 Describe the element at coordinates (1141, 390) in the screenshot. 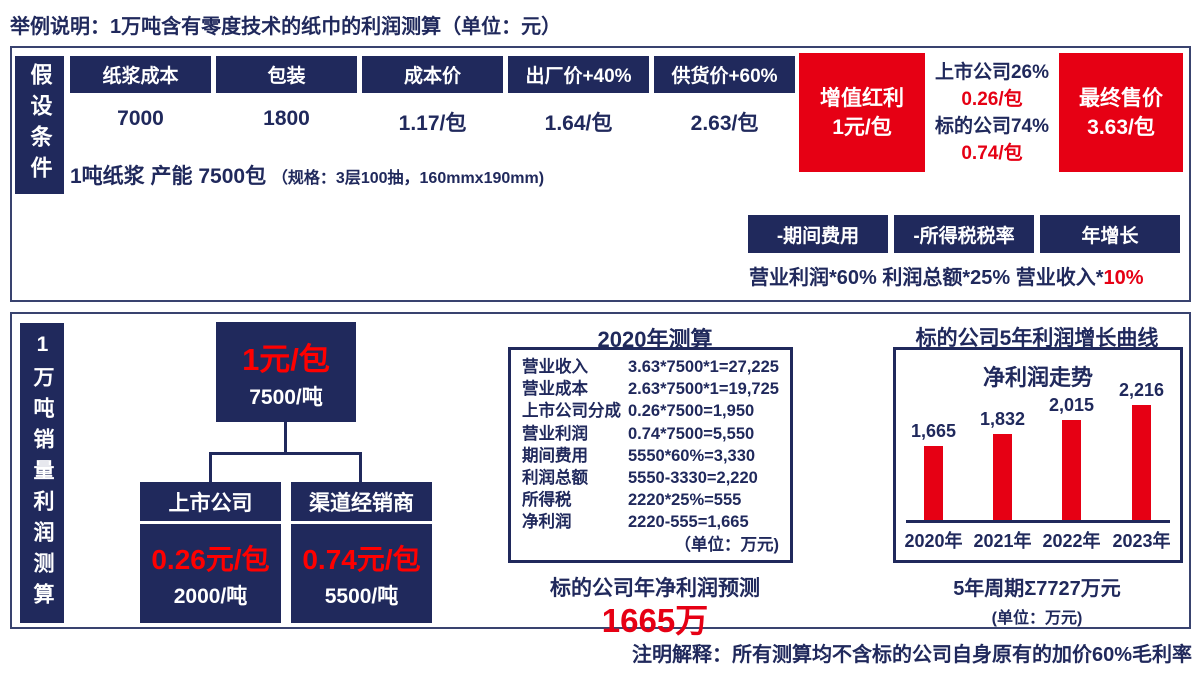

I see `chart-bar-value: 2,216` at that location.